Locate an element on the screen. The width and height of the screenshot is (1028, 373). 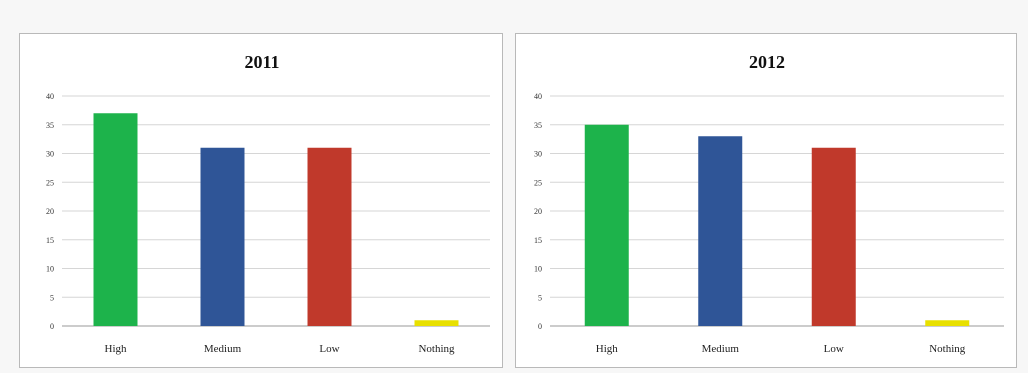
chart-title: 2012 is located at coordinates (767, 62).